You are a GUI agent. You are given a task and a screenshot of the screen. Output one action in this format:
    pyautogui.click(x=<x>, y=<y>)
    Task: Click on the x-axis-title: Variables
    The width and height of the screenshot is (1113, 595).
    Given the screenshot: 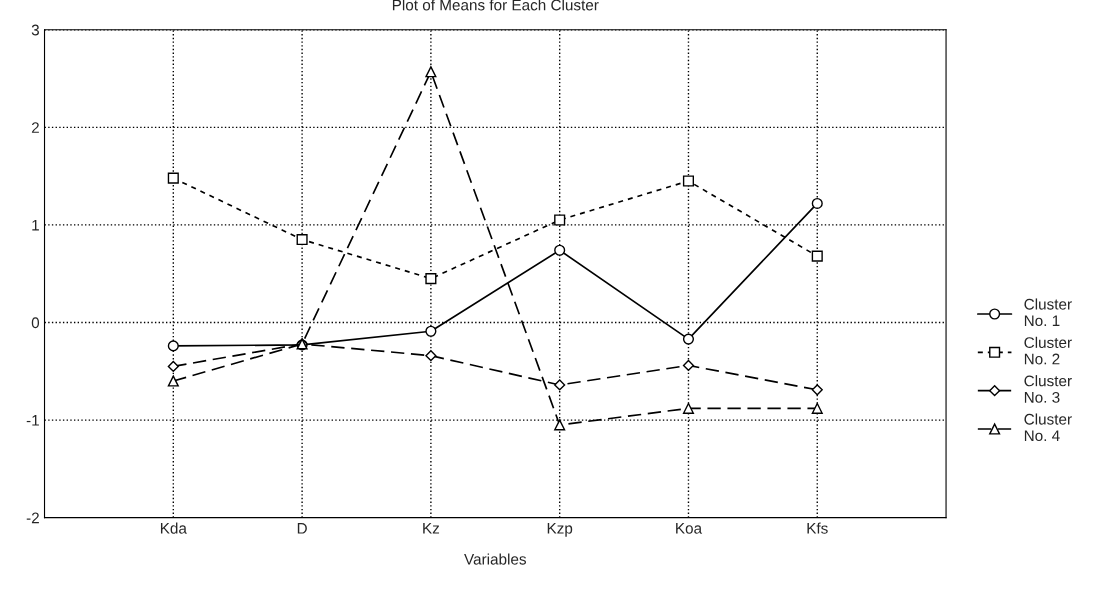 What is the action you would take?
    pyautogui.click(x=495, y=559)
    